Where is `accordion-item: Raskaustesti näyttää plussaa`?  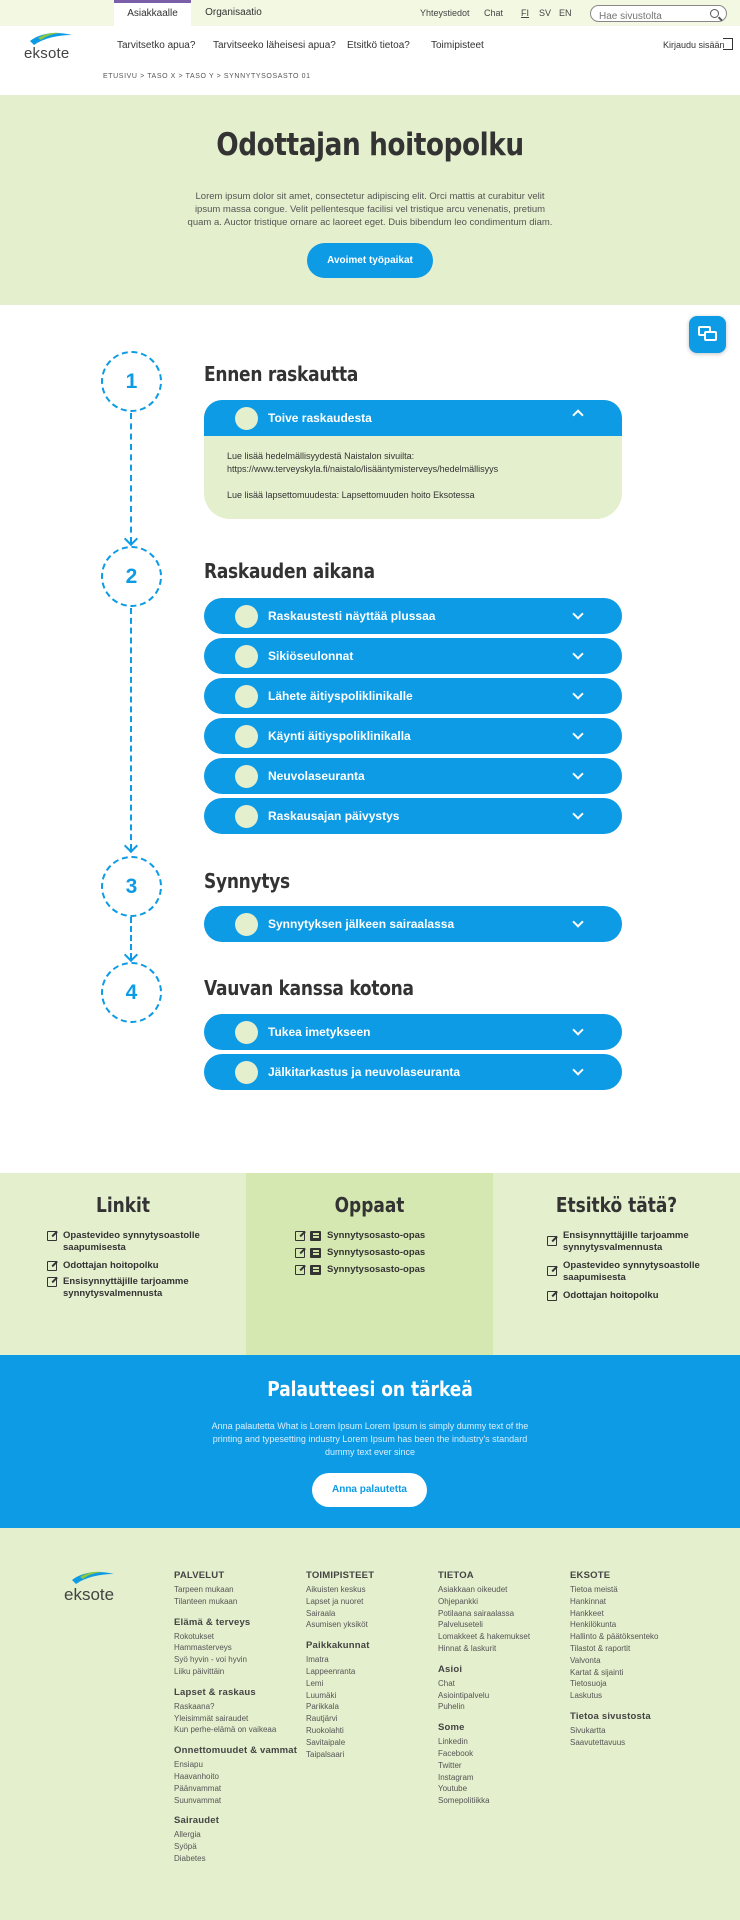
accordion-item: Raskaustesti näyttää plussaa is located at coordinates (413, 616).